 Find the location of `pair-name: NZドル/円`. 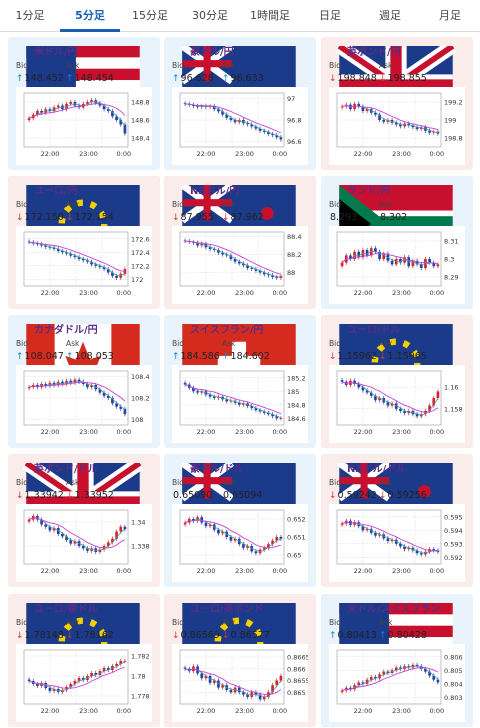

pair-name: NZドル/円 is located at coordinates (215, 191).